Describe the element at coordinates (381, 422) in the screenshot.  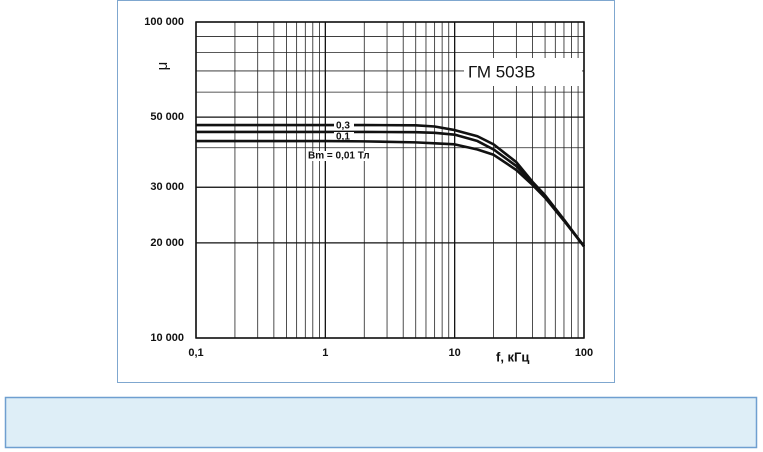
I see `caption-box` at that location.